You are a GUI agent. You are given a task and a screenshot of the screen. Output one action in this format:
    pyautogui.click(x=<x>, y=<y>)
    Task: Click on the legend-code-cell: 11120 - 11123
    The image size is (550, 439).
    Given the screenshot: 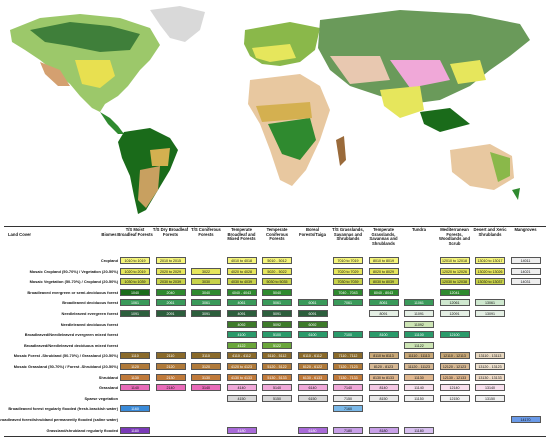 What is the action you would take?
    pyautogui.click(x=419, y=366)
    